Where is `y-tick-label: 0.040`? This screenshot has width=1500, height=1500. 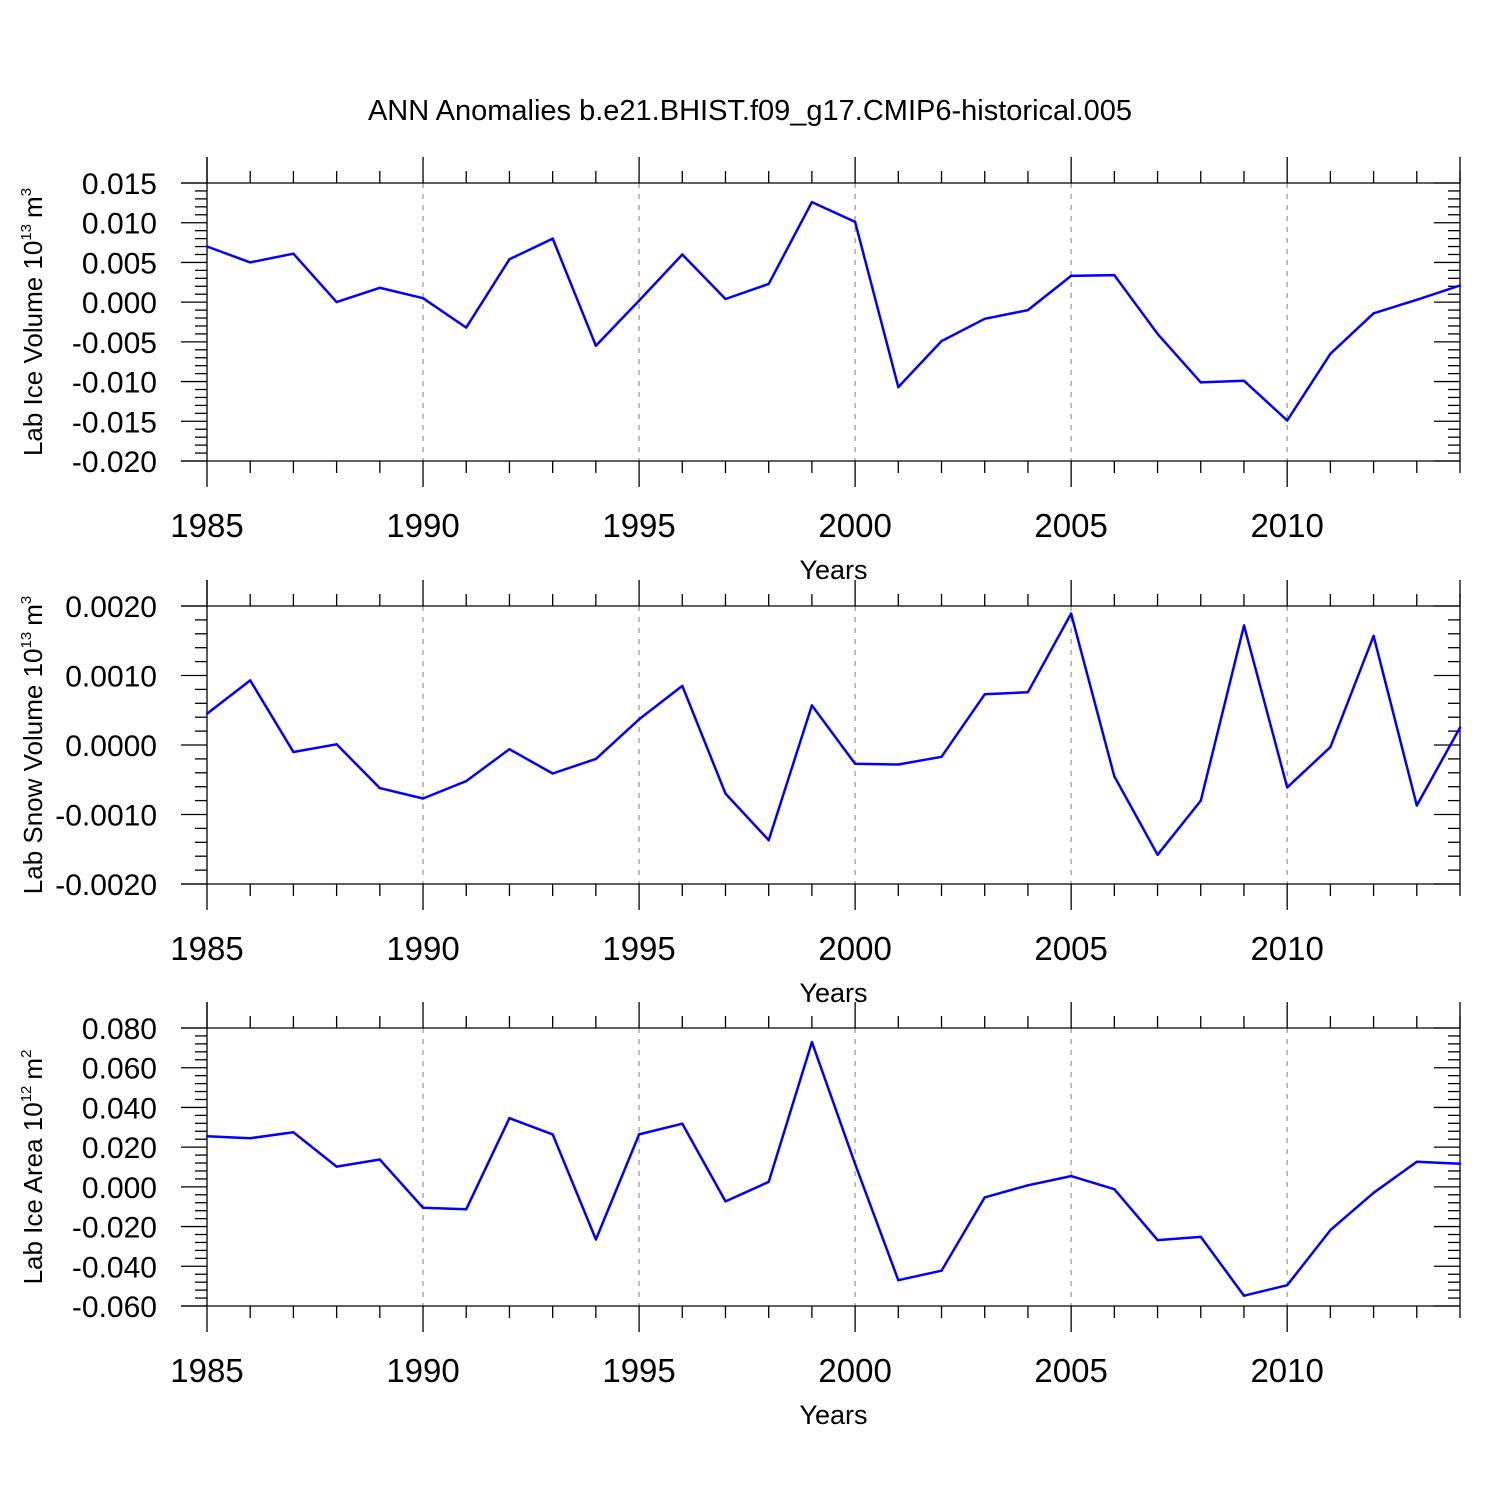
y-tick-label: 0.040 is located at coordinates (119, 1108).